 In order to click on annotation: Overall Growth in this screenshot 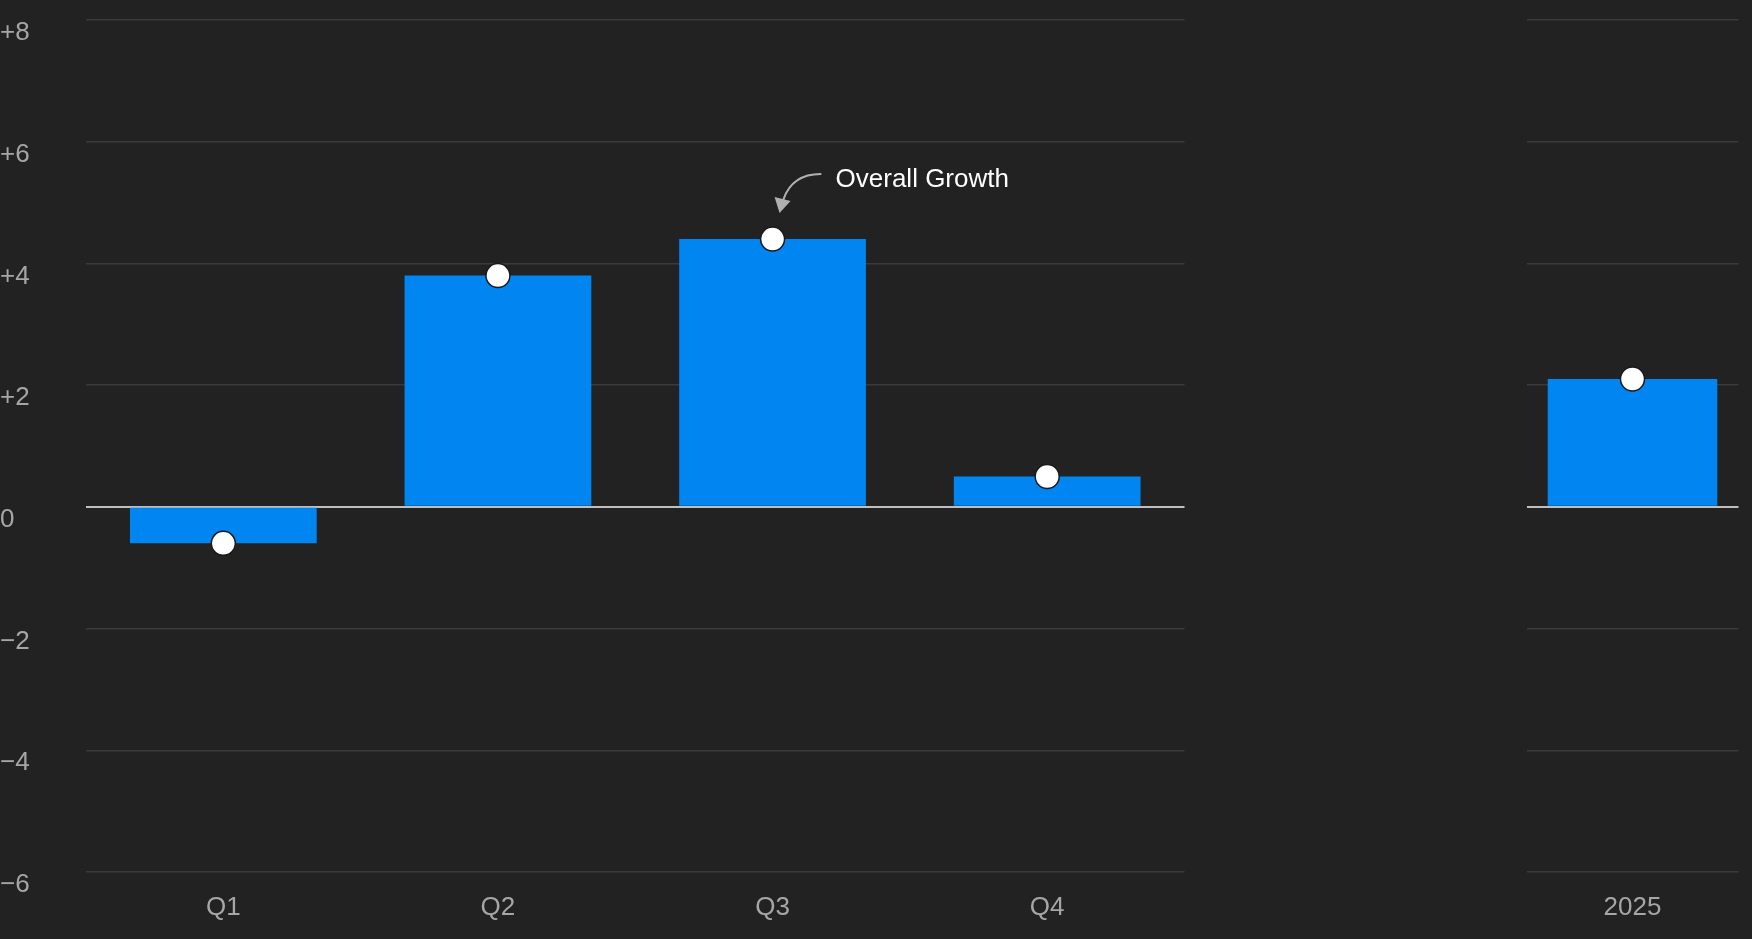, I will do `click(922, 178)`.